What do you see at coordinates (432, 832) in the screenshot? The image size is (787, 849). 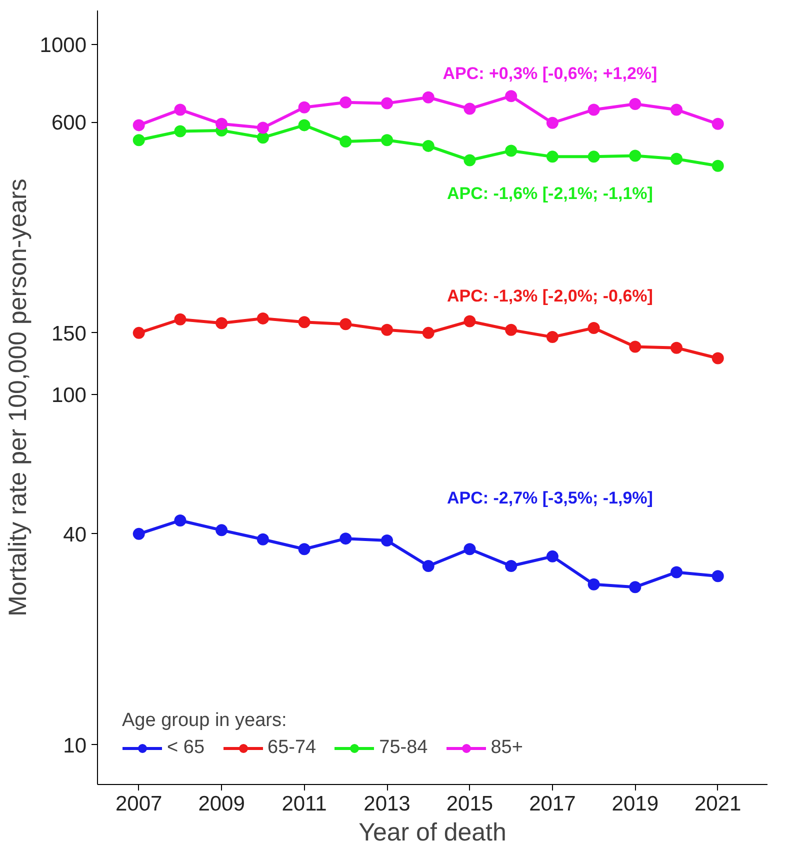 I see `x-axis-title: Year of death` at bounding box center [432, 832].